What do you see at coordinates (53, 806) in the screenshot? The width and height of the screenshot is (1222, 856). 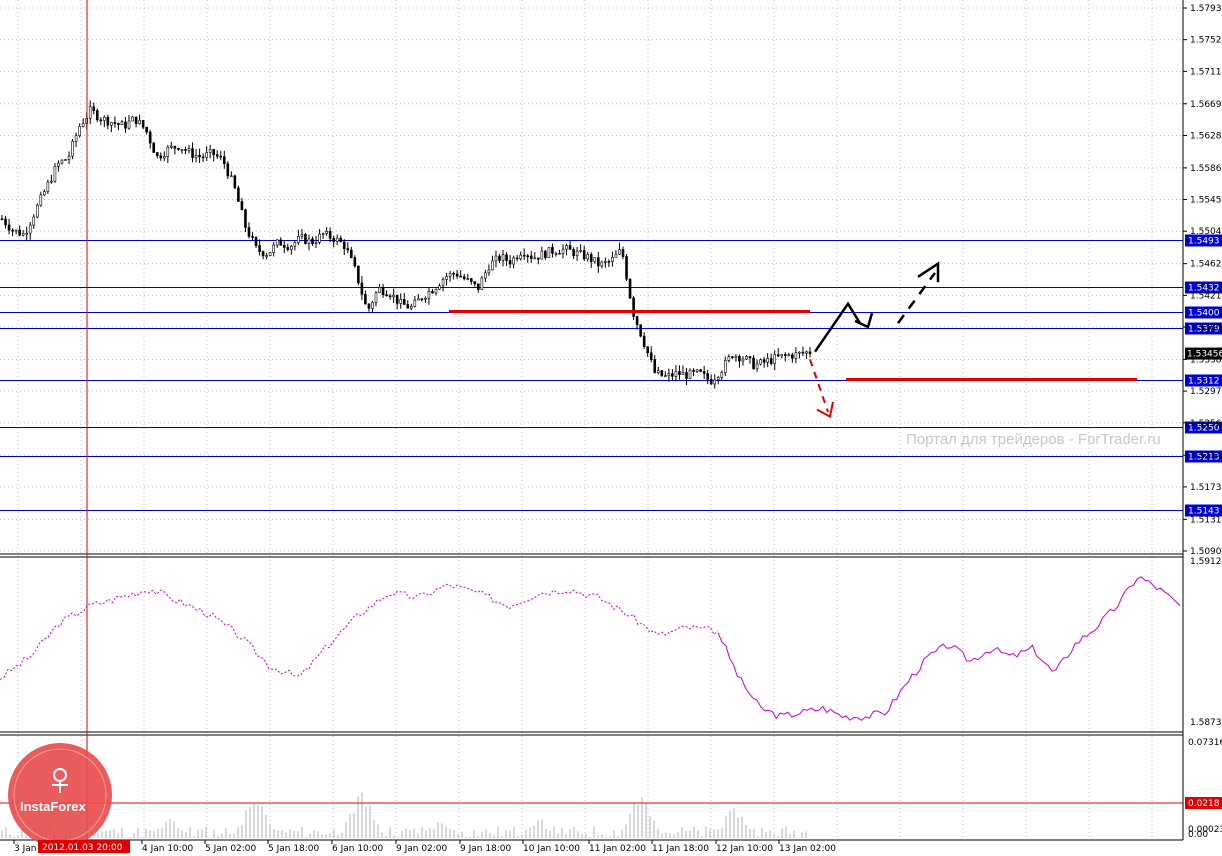 I see `logo-text: InstaForex` at bounding box center [53, 806].